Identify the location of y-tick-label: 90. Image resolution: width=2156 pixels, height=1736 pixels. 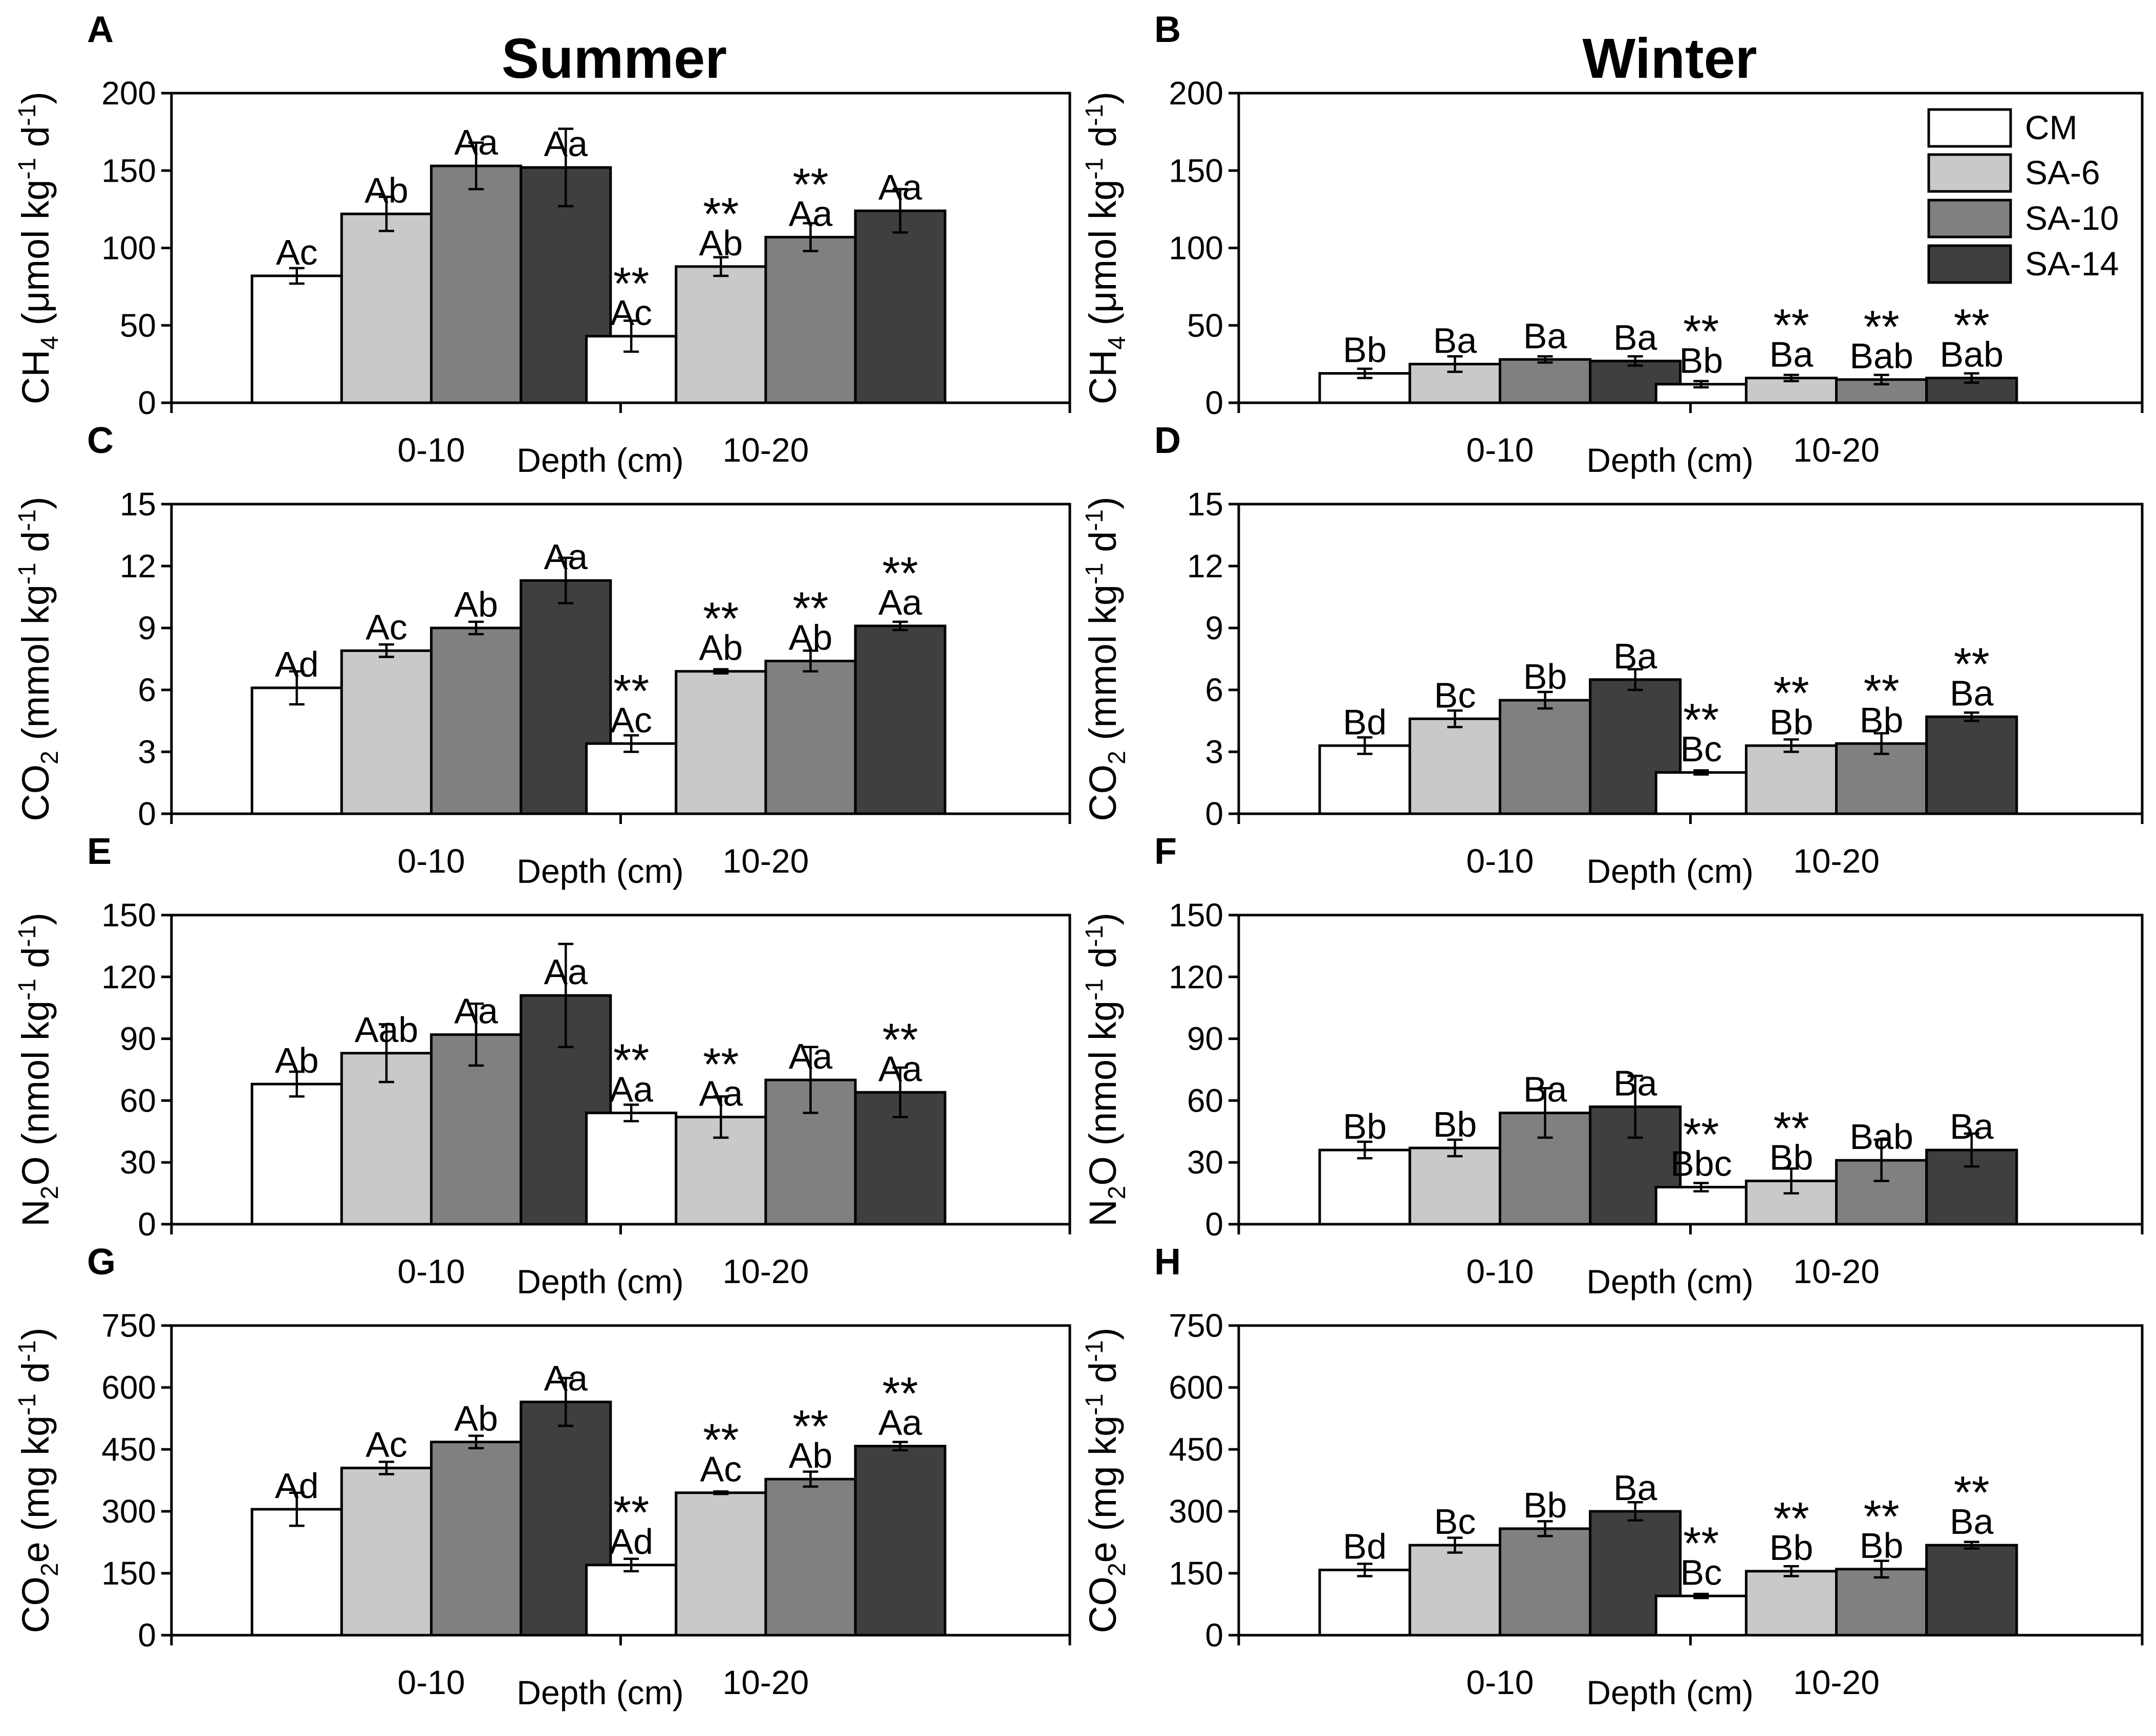
(138, 1039).